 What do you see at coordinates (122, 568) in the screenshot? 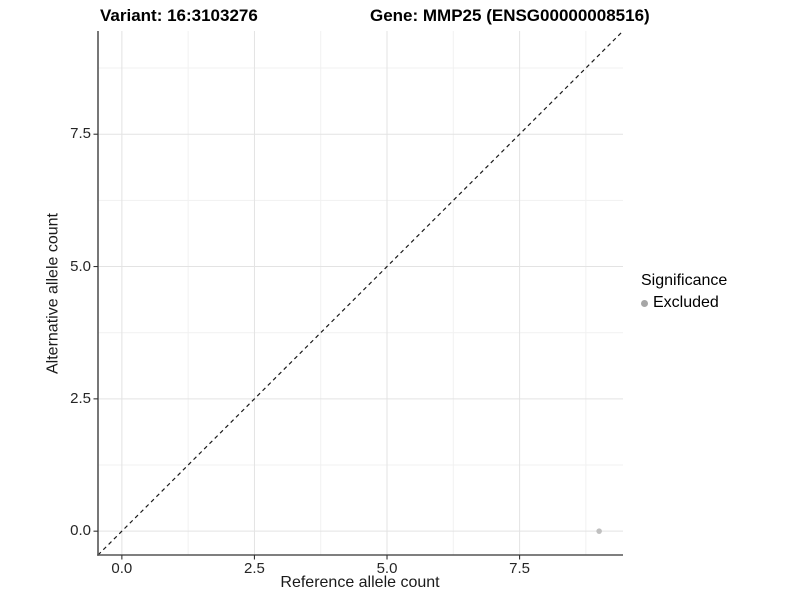
I see `x-tick-label: 0.0` at bounding box center [122, 568].